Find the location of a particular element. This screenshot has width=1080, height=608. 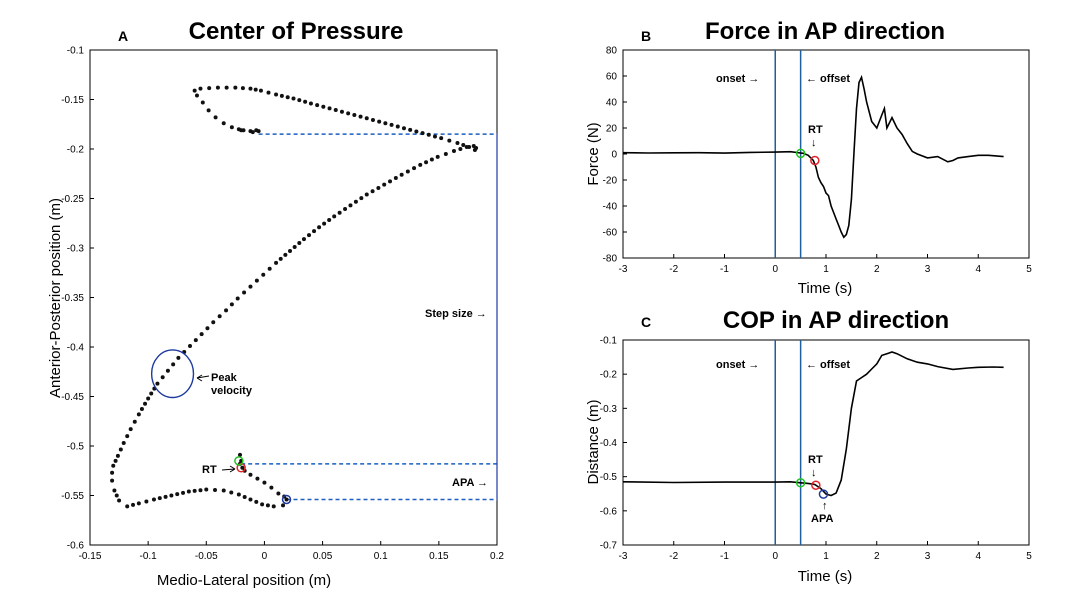

panel-a-x-tick-label: 0.05 is located at coordinates (323, 556).